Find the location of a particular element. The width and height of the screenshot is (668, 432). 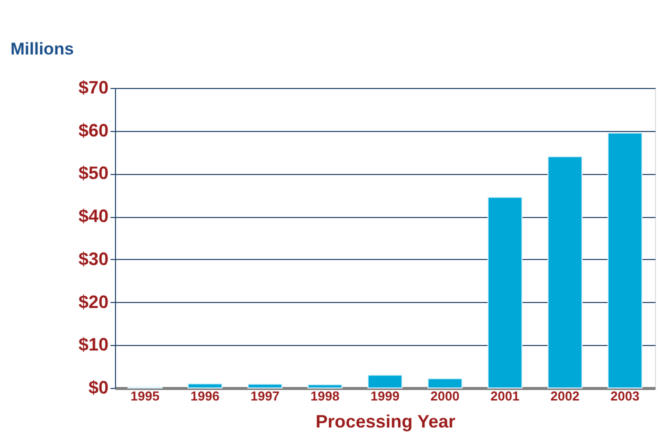

y-tick-label: $10 is located at coordinates (93, 344).